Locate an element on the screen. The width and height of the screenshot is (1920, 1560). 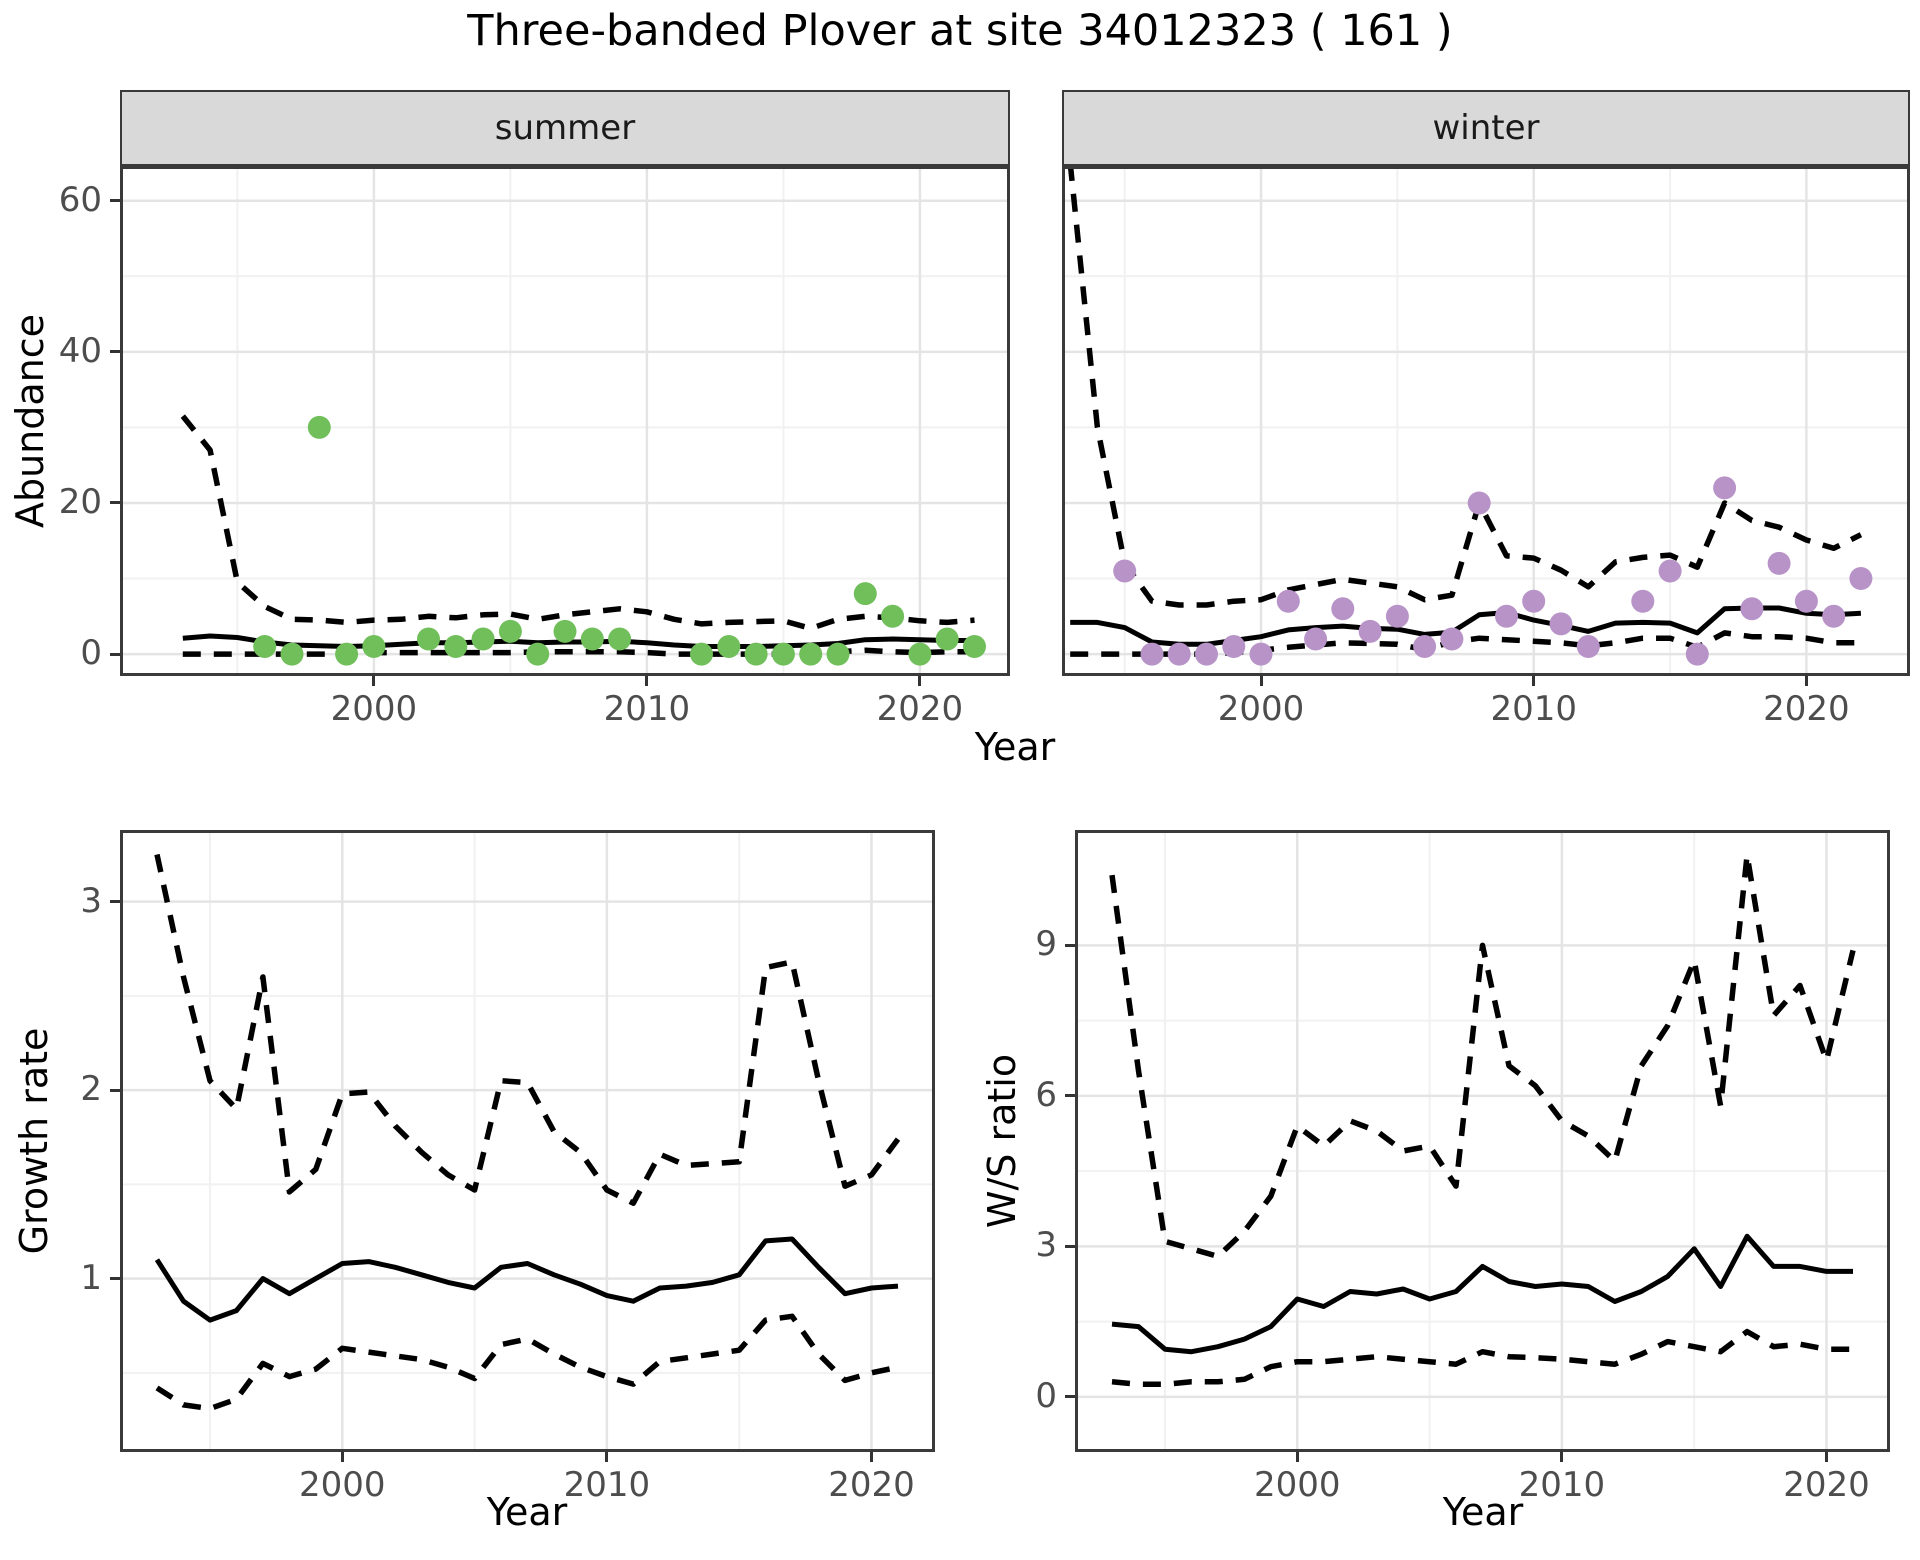
y-tick-label: 40 is located at coordinates (80, 350).